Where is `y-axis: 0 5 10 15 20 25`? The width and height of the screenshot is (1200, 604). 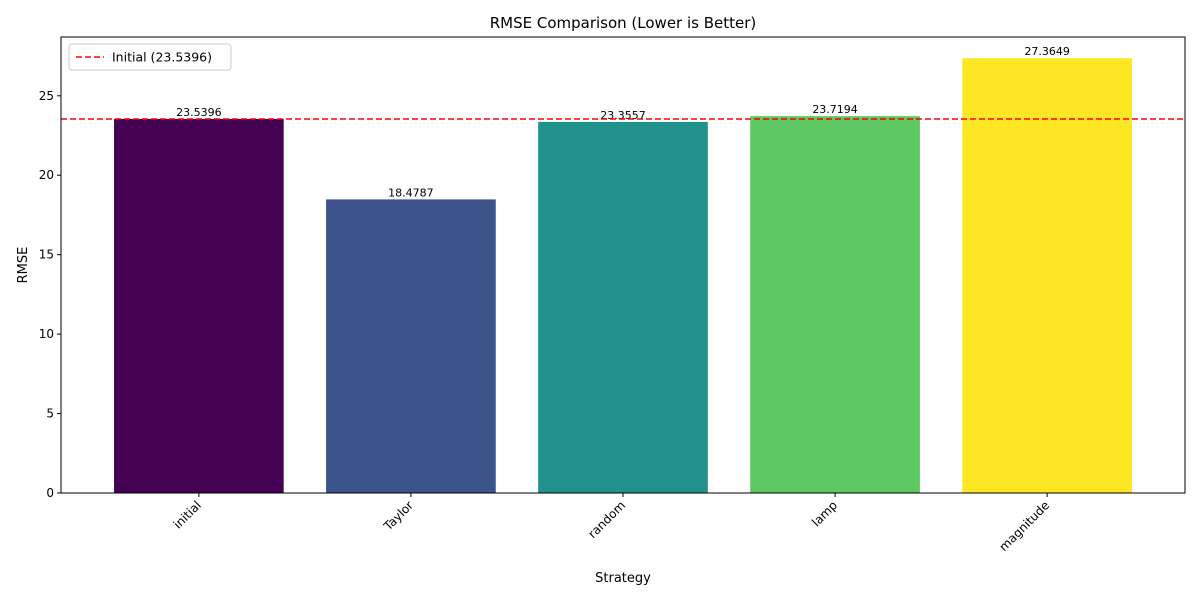 y-axis: 0 5 10 15 20 25 is located at coordinates (50, 294).